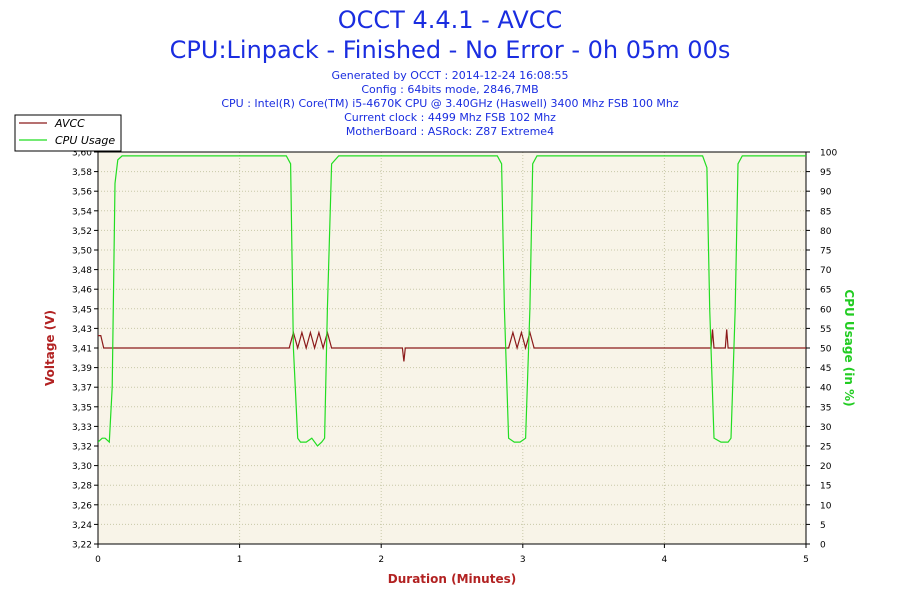  What do you see at coordinates (98, 560) in the screenshot?
I see `x-tick-label: 0` at bounding box center [98, 560].